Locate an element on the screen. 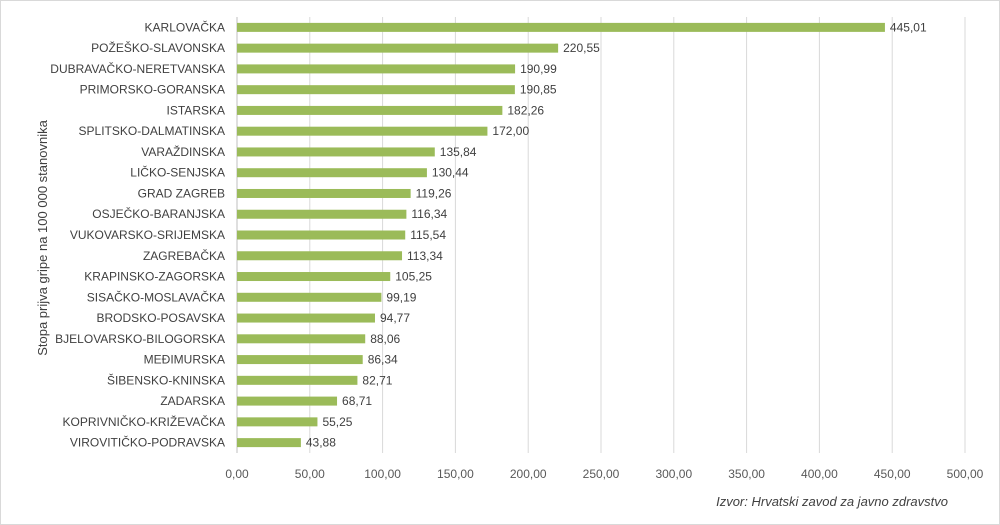 The width and height of the screenshot is (1000, 525). value-label: 445,01 is located at coordinates (908, 27).